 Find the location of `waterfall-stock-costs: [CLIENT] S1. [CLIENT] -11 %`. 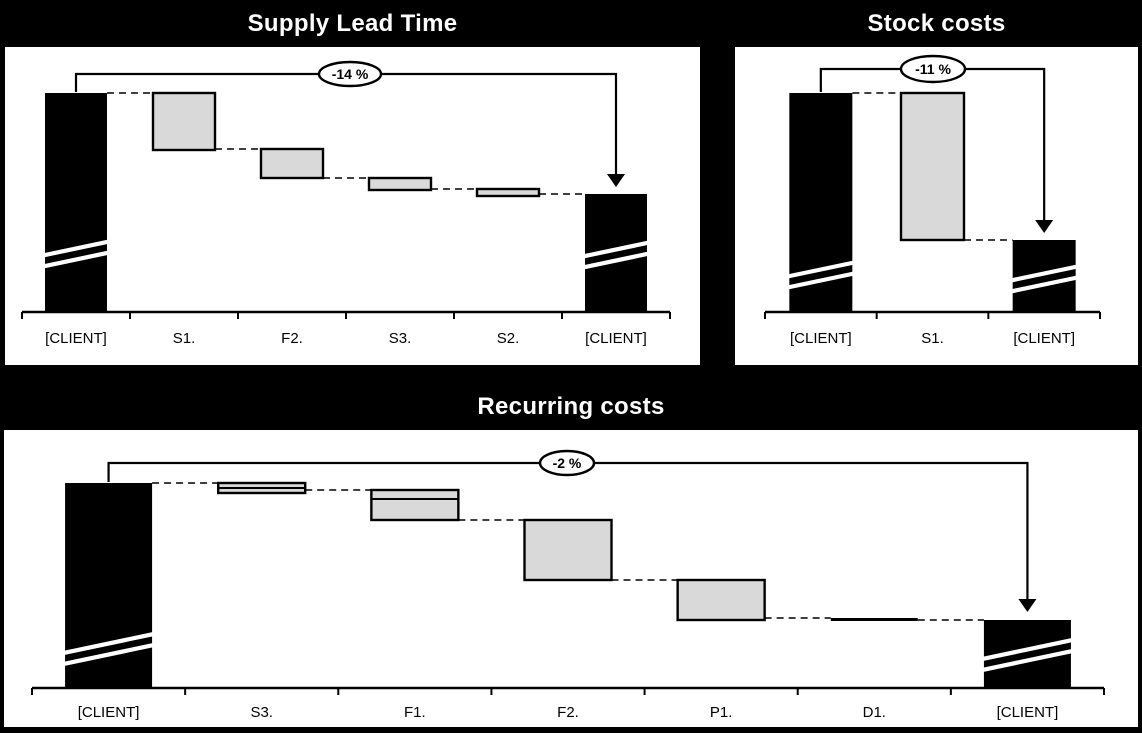

waterfall-stock-costs: [CLIENT] S1. [CLIENT] -11 % is located at coordinates (932, 200).